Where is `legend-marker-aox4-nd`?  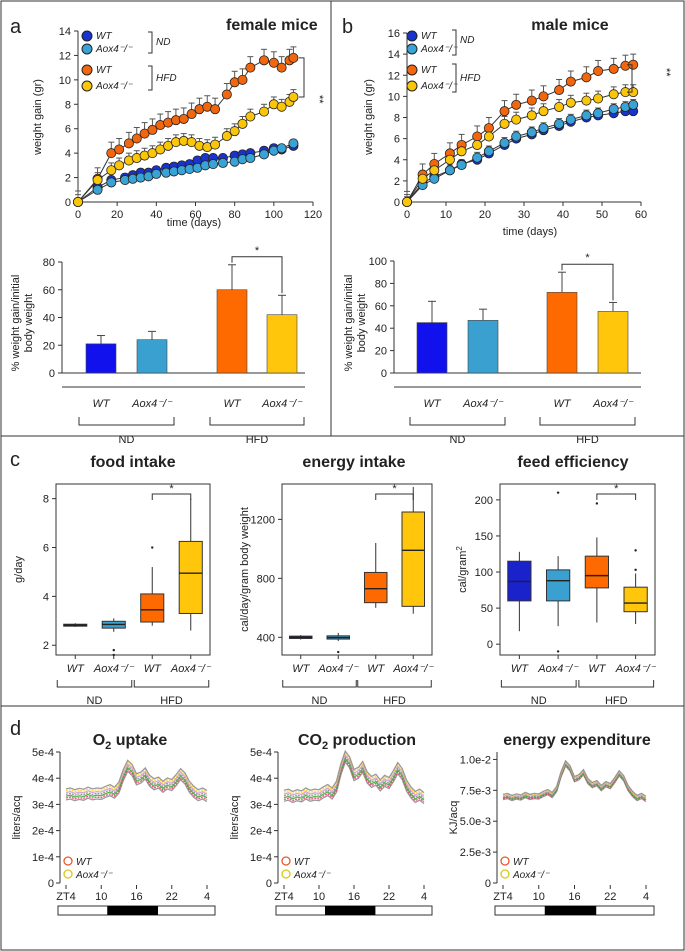 legend-marker-aox4-nd is located at coordinates (87, 49).